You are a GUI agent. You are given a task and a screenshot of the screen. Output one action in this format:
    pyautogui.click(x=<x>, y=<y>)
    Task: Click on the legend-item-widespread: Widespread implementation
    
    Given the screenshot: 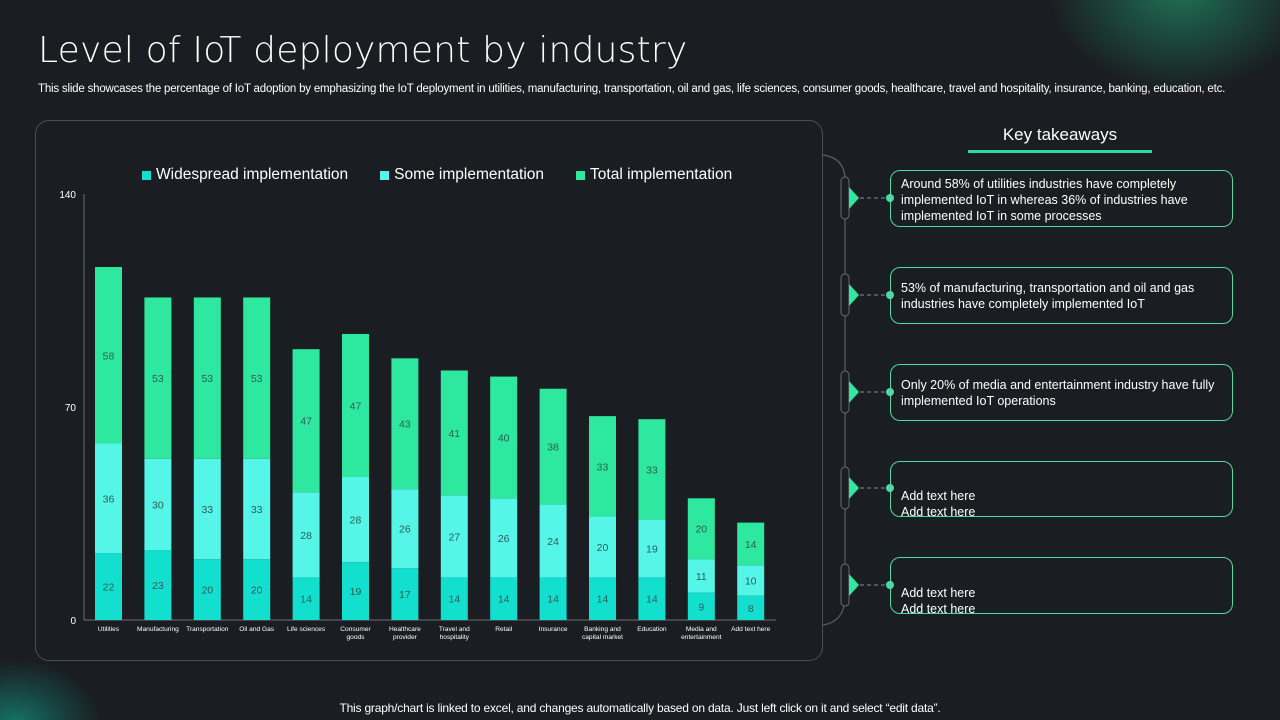 What is the action you would take?
    pyautogui.click(x=245, y=175)
    